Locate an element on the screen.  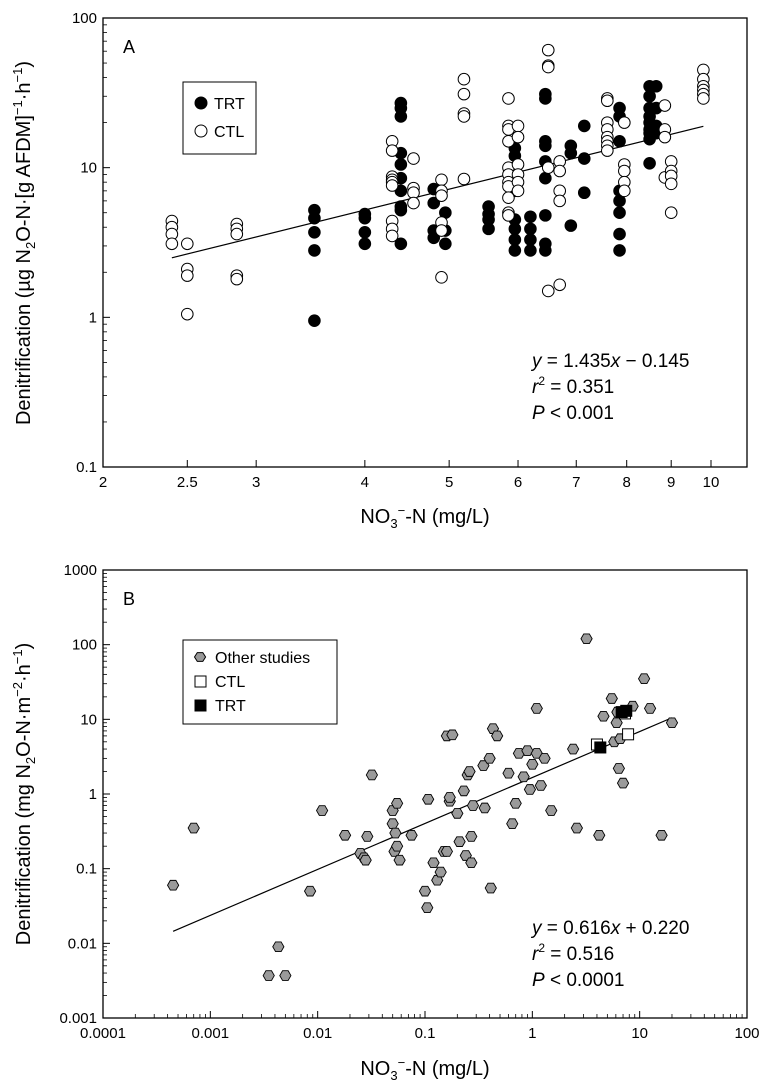
panel-b-x-tick-label: 100 is located at coordinates (746, 1033).